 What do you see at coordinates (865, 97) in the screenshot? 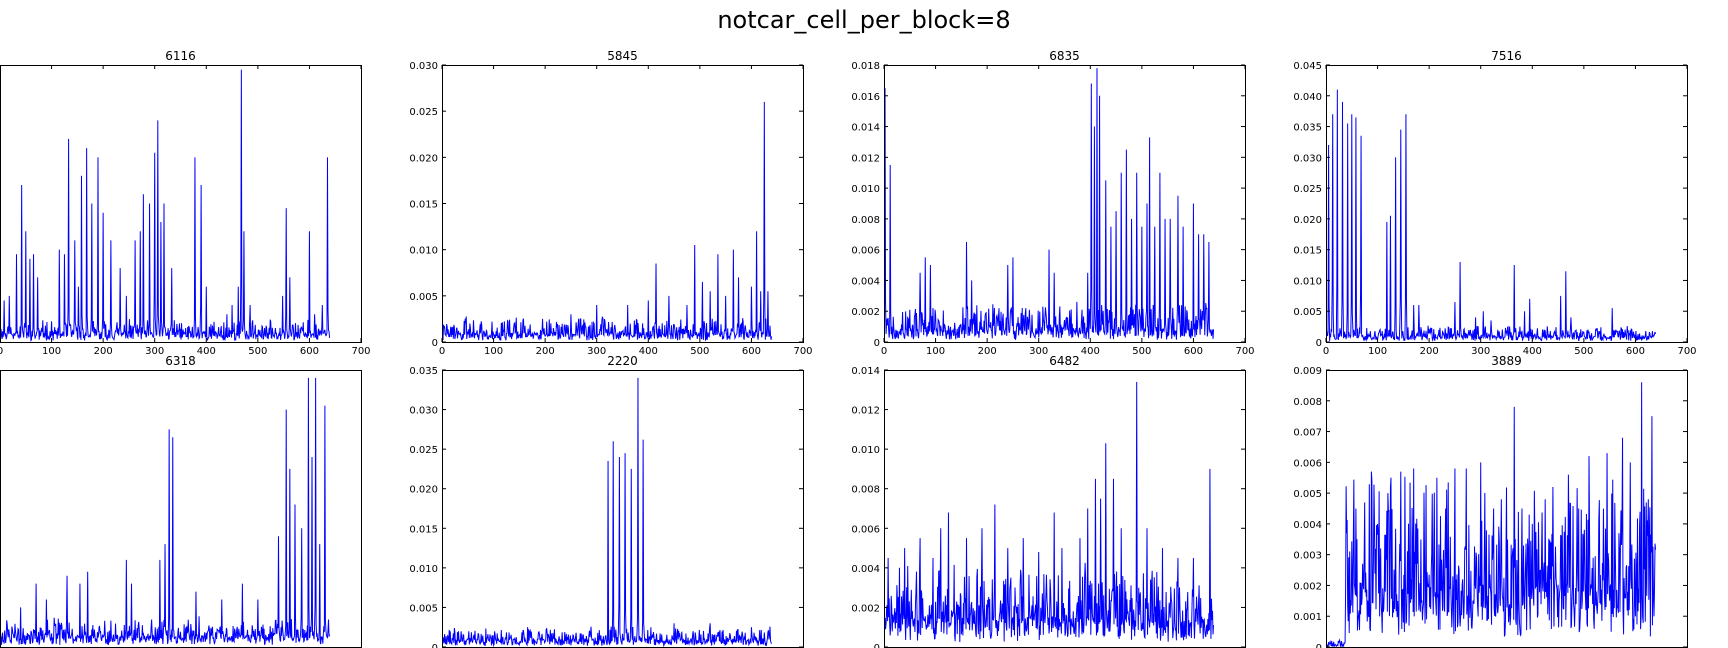
I see `y-tick-label: 0.016` at bounding box center [865, 97].